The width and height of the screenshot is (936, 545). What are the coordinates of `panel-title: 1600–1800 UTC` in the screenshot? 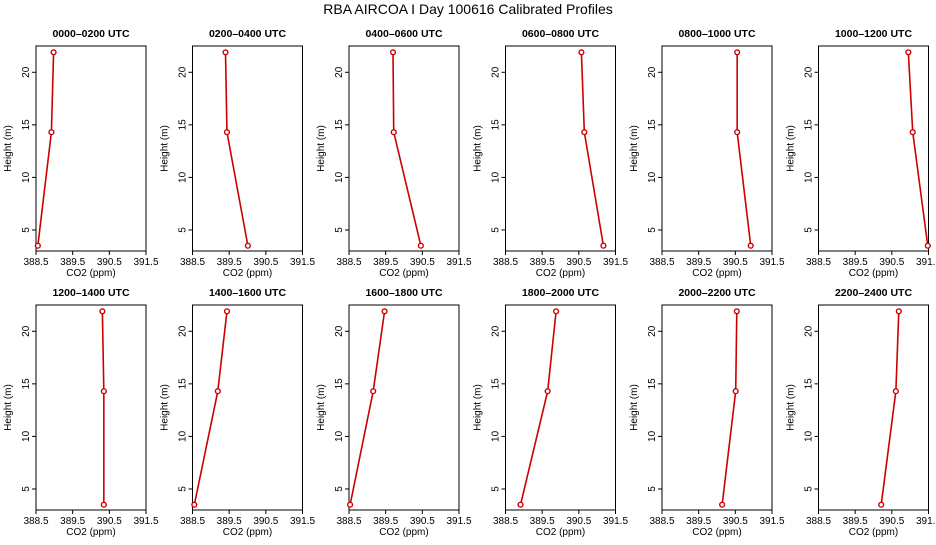 It's located at (403, 293).